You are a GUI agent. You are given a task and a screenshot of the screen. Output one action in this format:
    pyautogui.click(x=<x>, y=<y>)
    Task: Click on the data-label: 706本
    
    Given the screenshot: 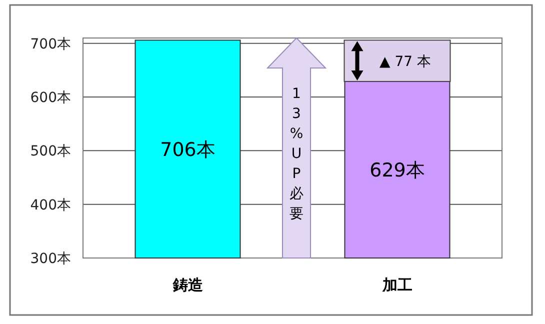 What is the action you would take?
    pyautogui.click(x=188, y=150)
    